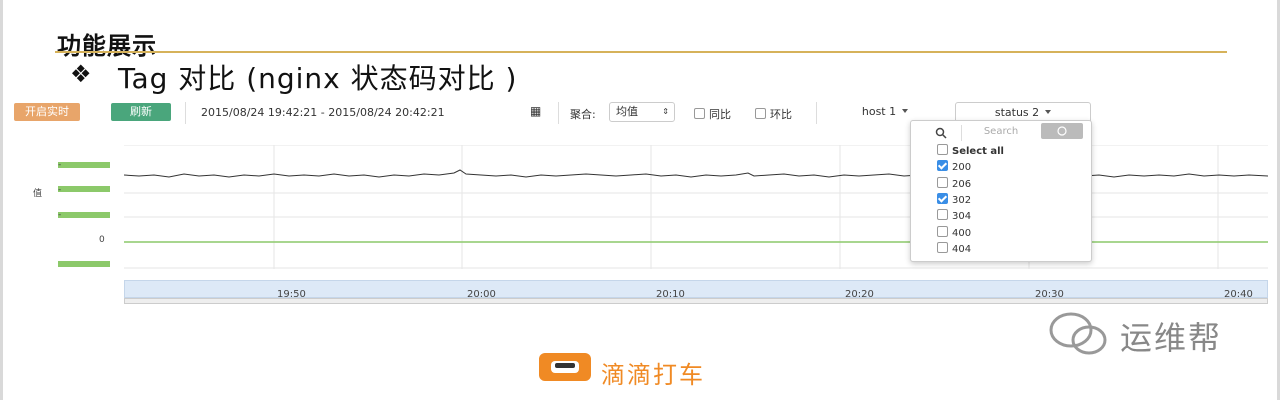  I want to click on logo-text: 滴滴打车, so click(653, 375).